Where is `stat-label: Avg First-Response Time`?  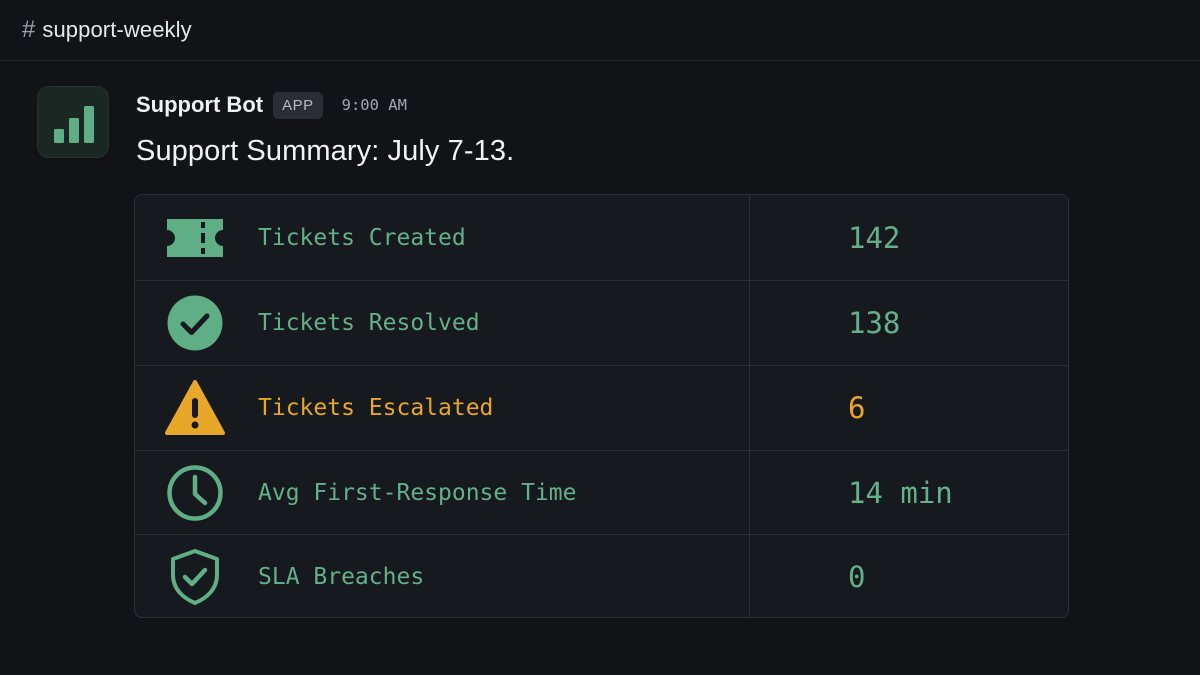
stat-label: Avg First-Response Time is located at coordinates (417, 492).